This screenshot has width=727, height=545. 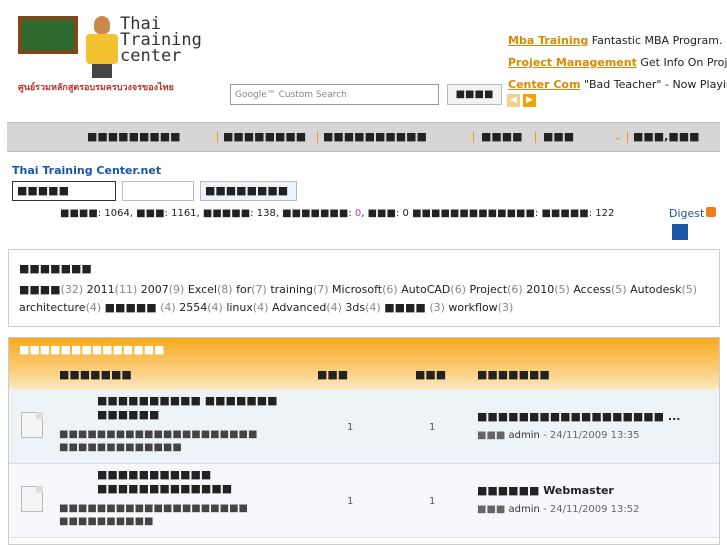 I want to click on menu-item: ■■■■, so click(x=502, y=136).